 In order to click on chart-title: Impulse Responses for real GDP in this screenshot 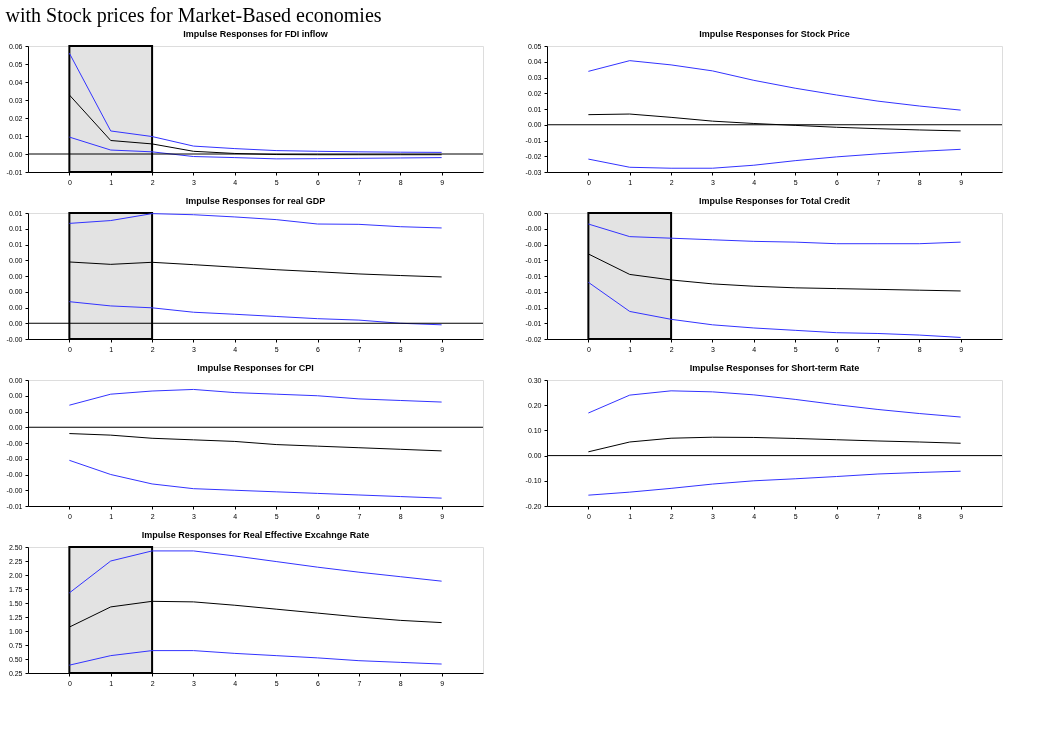, I will do `click(255, 201)`.